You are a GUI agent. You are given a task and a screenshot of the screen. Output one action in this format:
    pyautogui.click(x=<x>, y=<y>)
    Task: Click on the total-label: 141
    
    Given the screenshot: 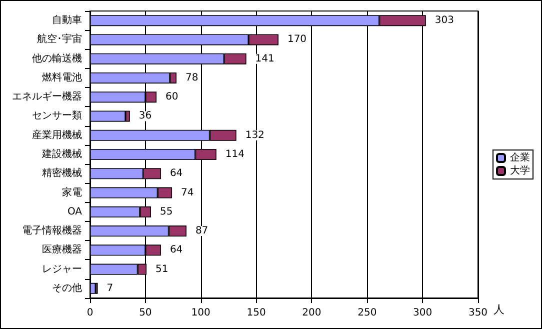 What is the action you would take?
    pyautogui.click(x=264, y=58)
    